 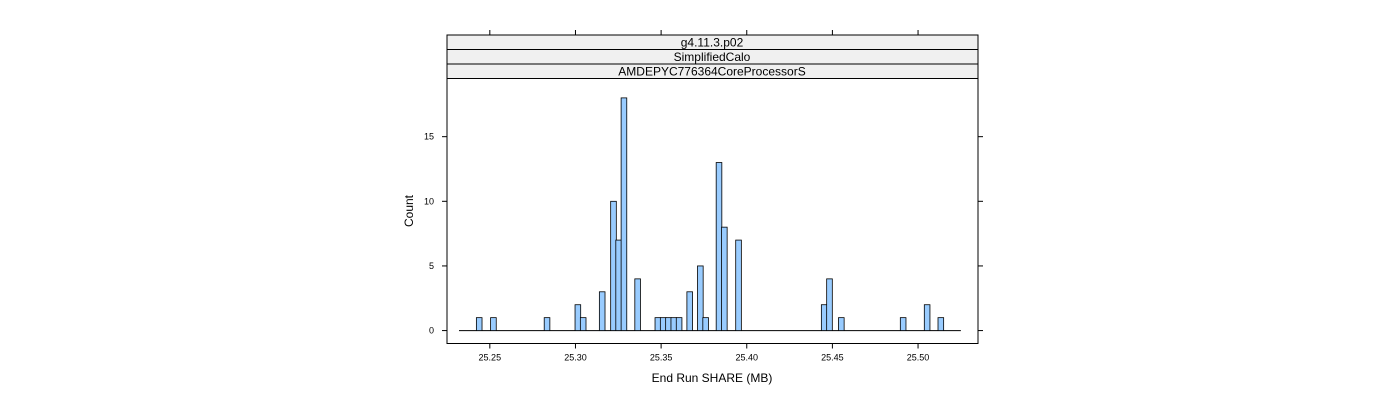 I want to click on y-axis-title: Count, so click(x=409, y=210).